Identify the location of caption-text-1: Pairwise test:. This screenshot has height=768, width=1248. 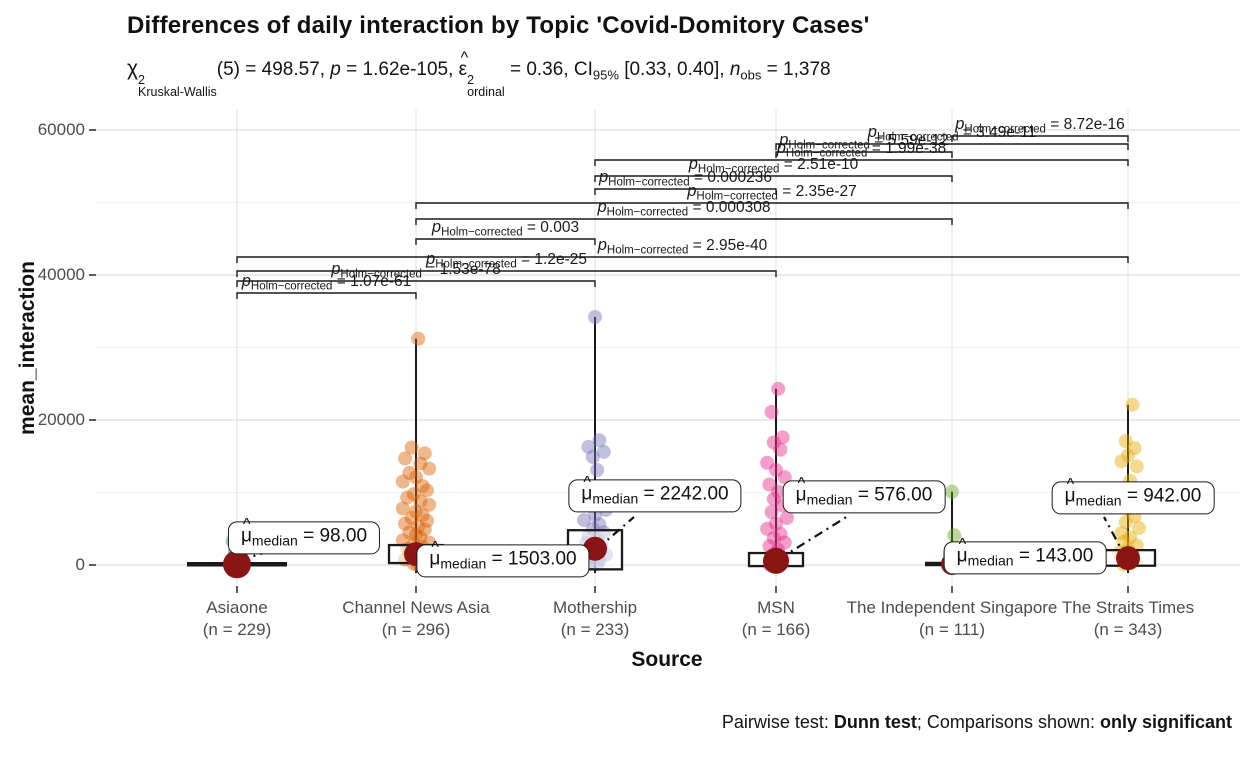
(777, 722).